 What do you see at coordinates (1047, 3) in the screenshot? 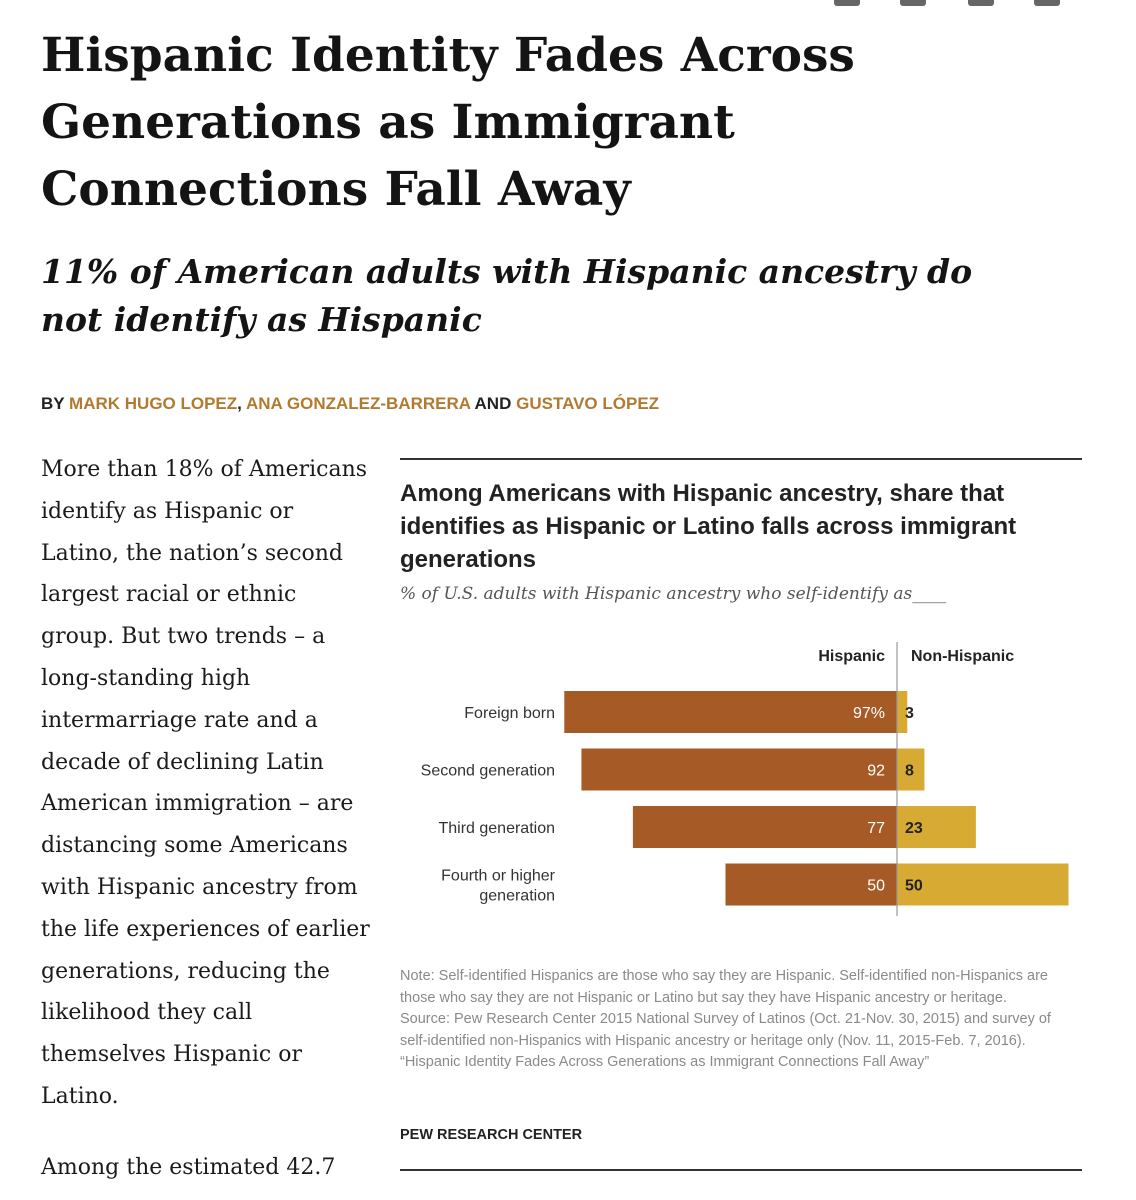
I see `print-icon` at bounding box center [1047, 3].